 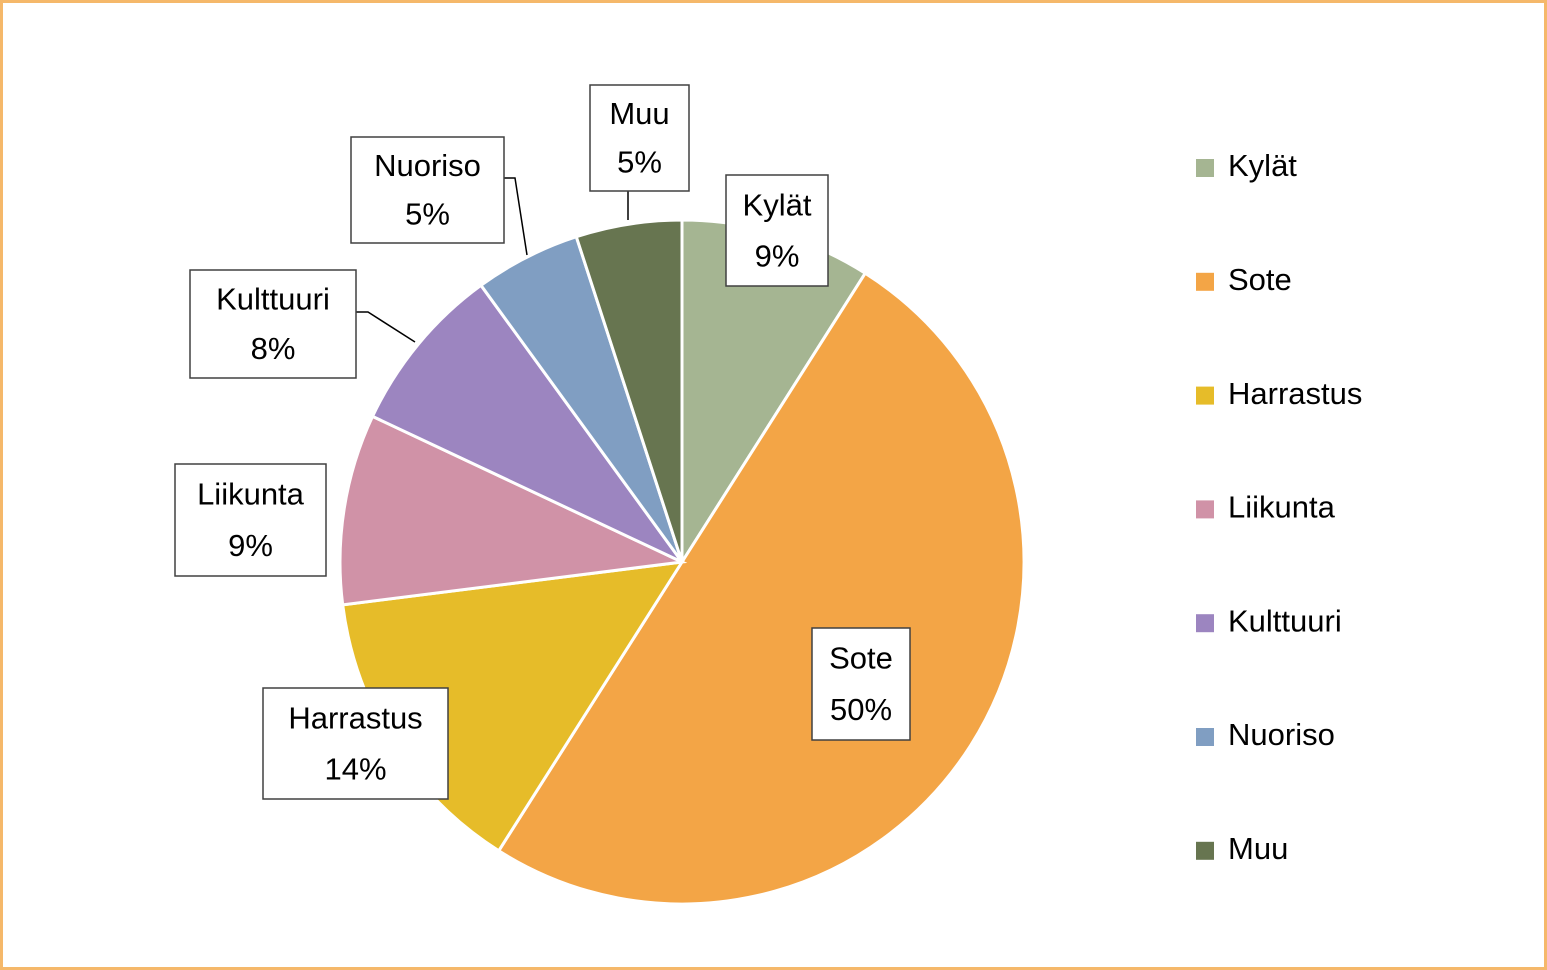 I want to click on data-label-category: Muu, so click(x=639, y=113).